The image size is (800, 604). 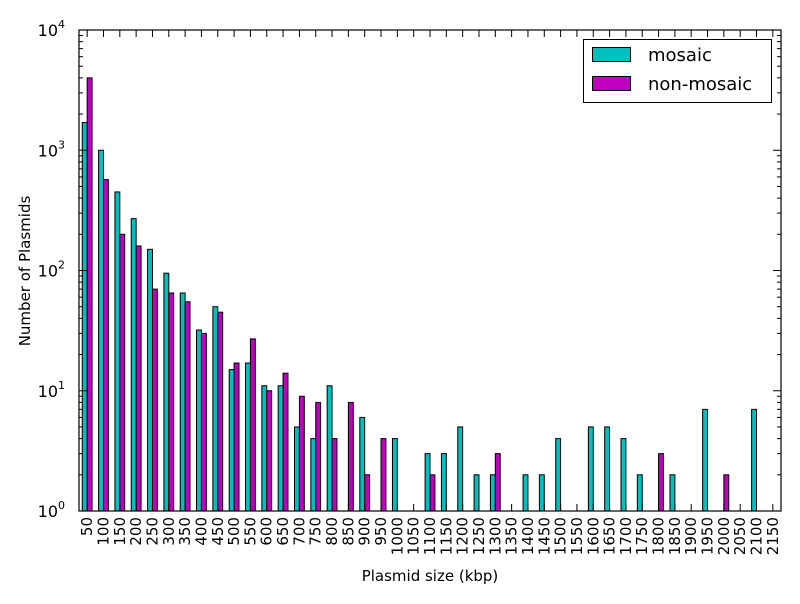 I want to click on x-tick-label-550: 550, so click(x=250, y=531).